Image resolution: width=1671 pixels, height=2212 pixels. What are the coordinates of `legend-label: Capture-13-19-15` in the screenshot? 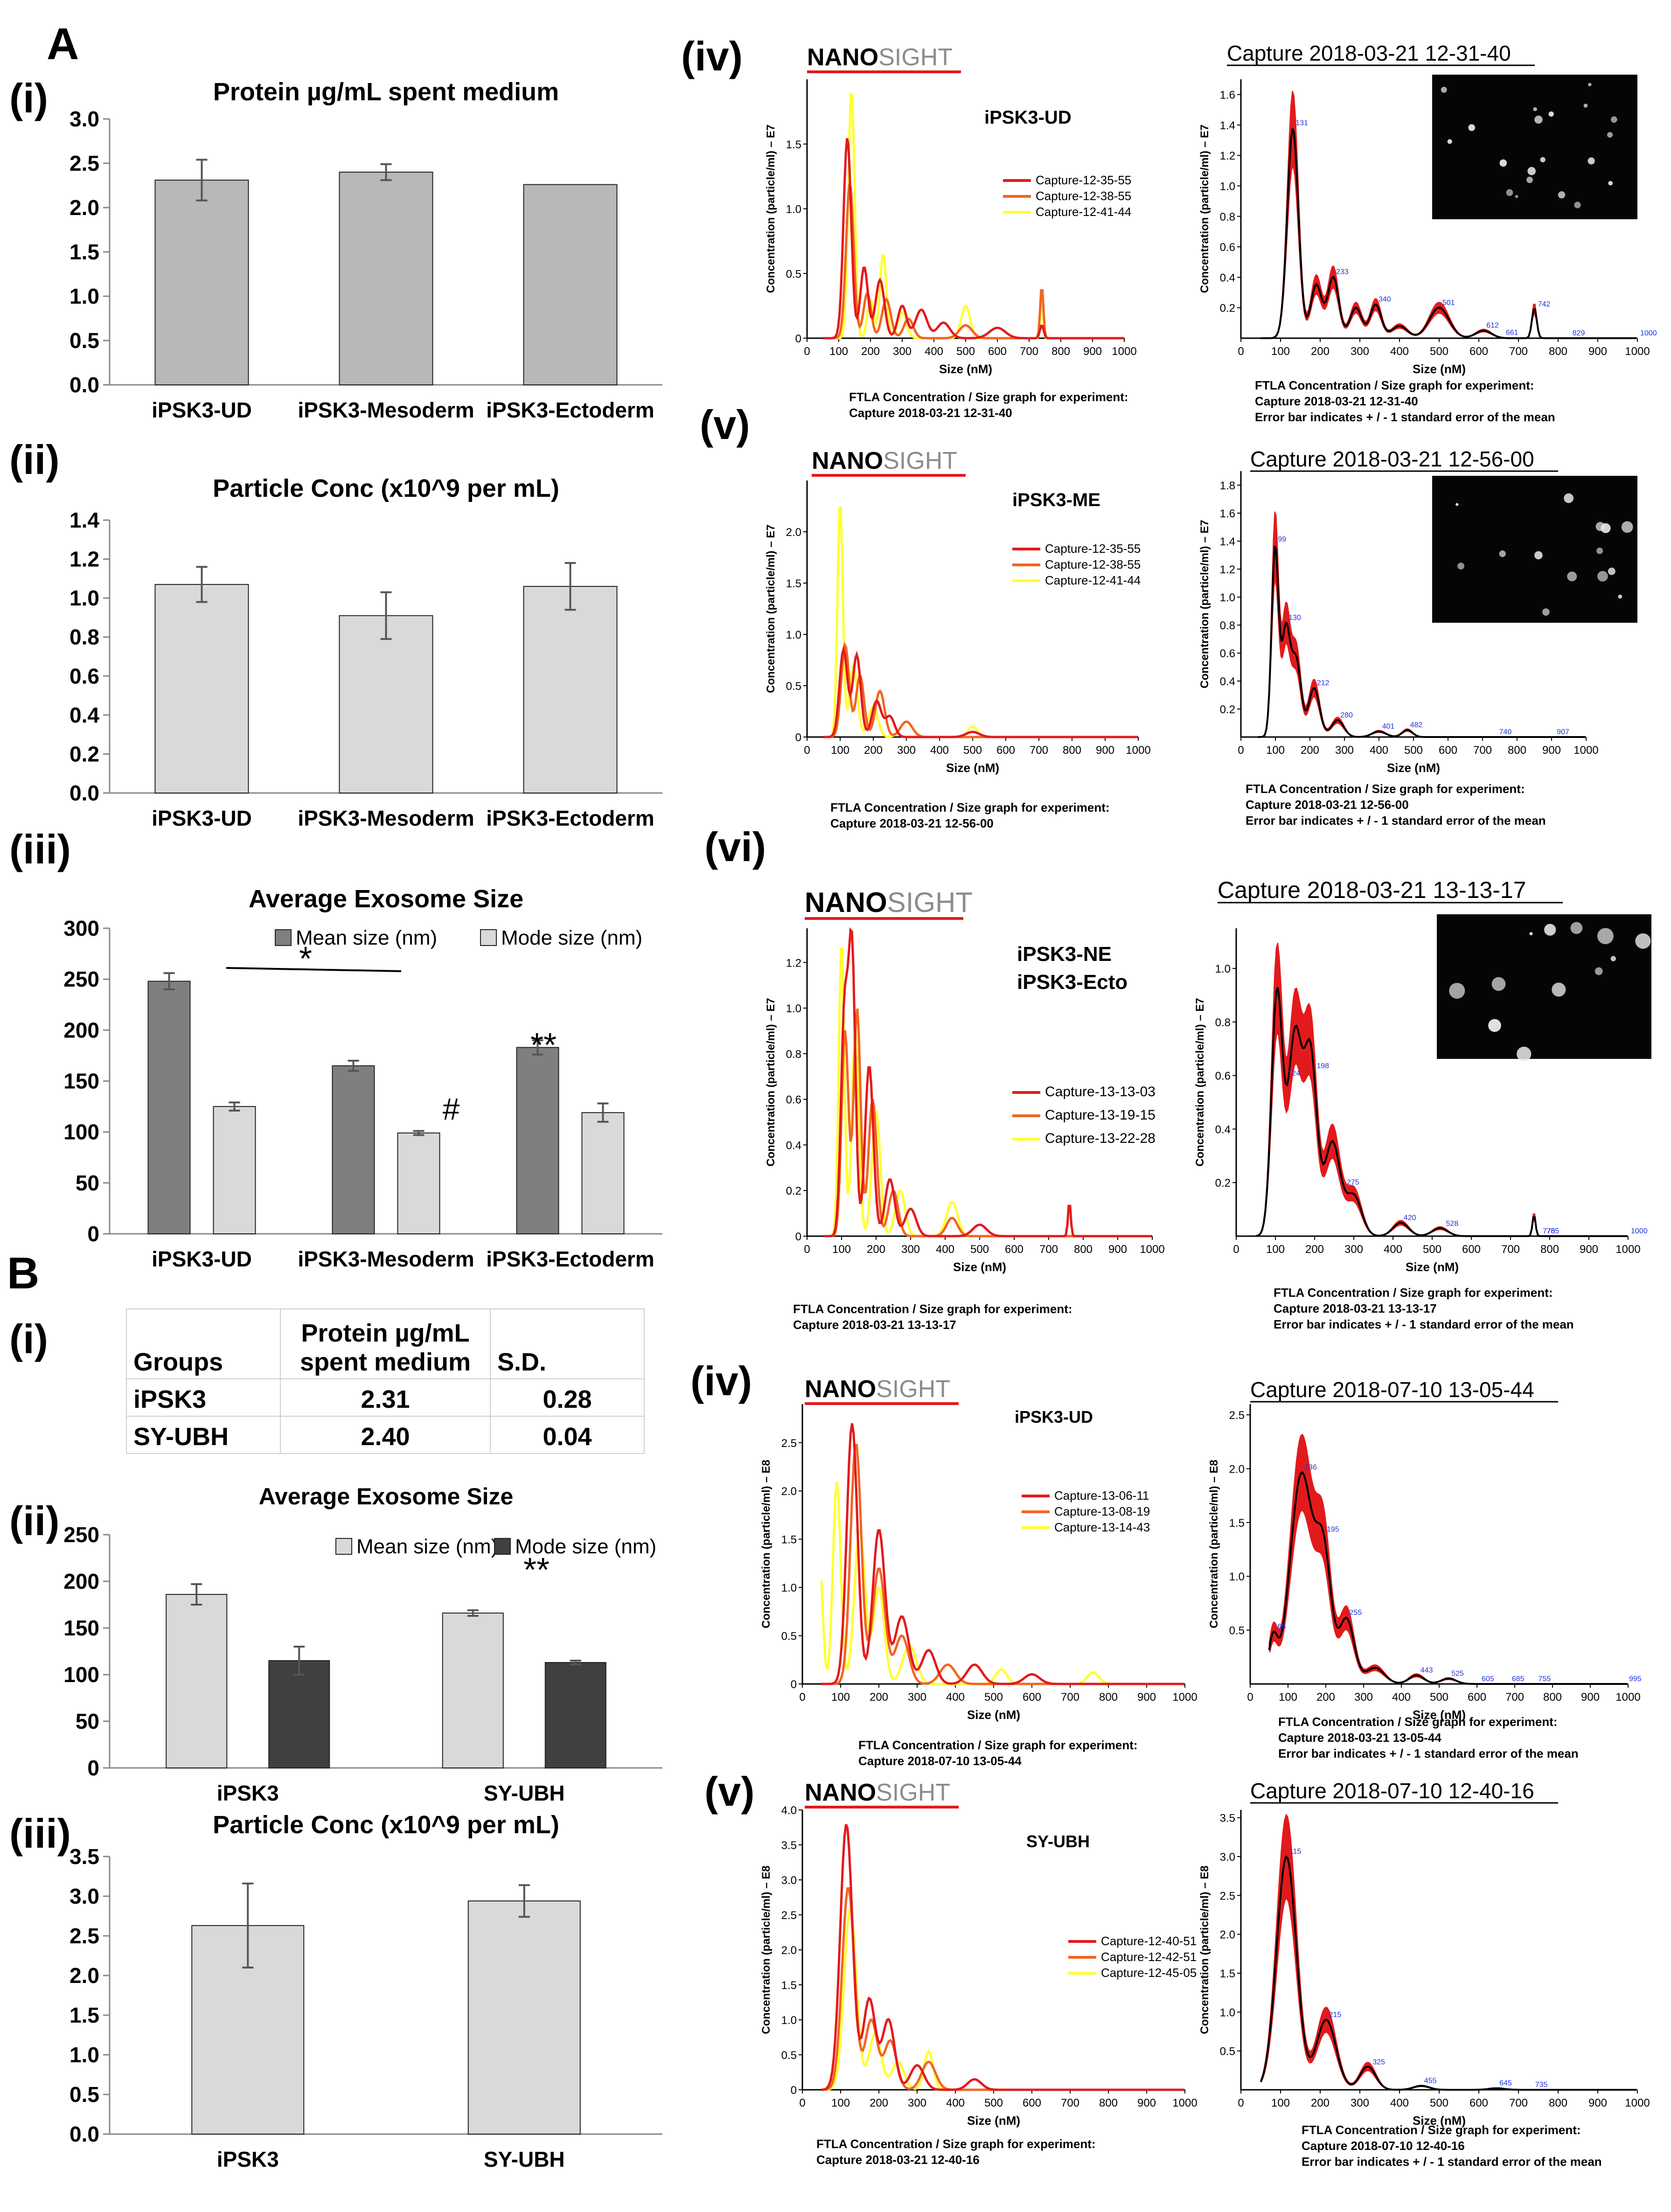 It's located at (1101, 1115).